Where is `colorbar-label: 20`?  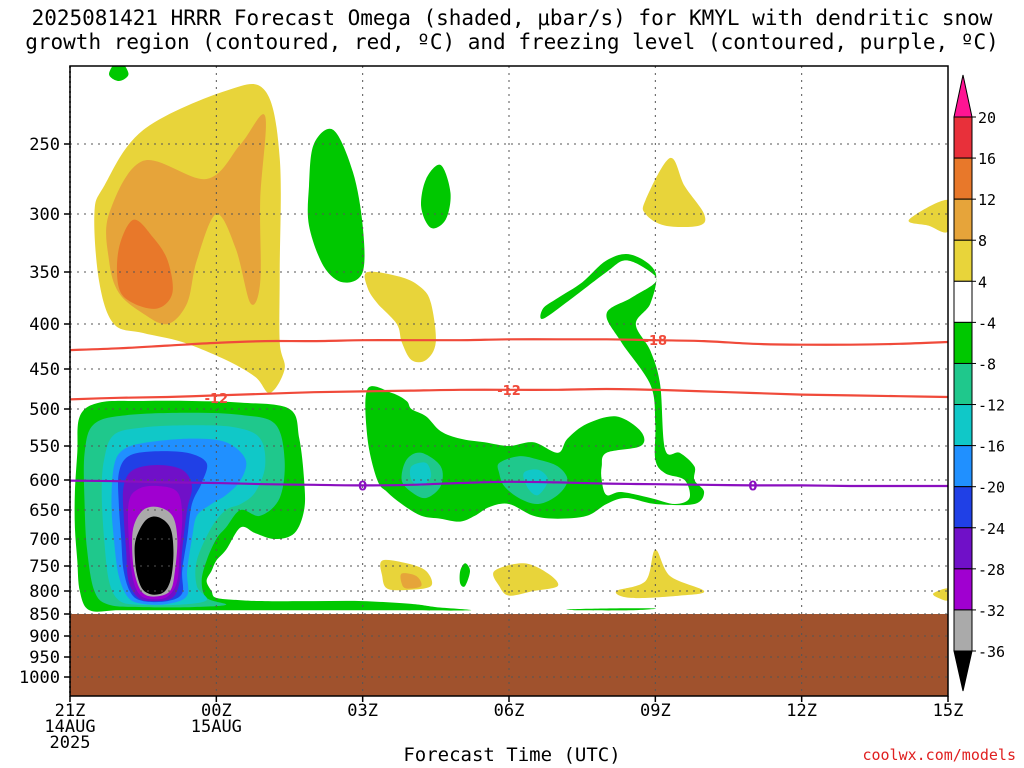
colorbar-label: 20 is located at coordinates (987, 118).